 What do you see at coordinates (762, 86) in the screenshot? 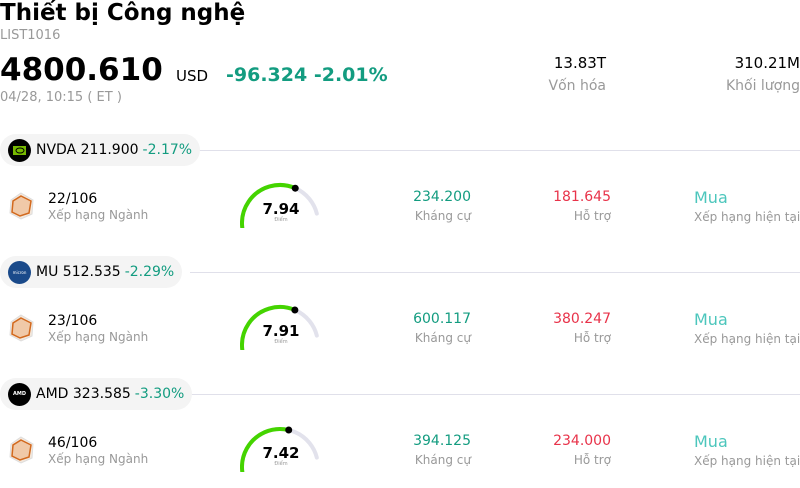
I see `volume-label: Khối lượng` at bounding box center [762, 86].